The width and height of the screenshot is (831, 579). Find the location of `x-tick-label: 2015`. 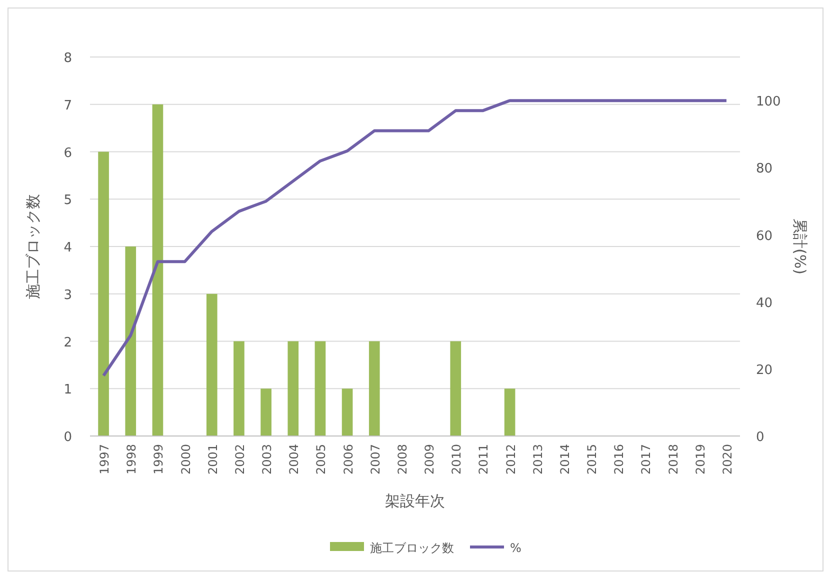

x-tick-label: 2015 is located at coordinates (592, 459).